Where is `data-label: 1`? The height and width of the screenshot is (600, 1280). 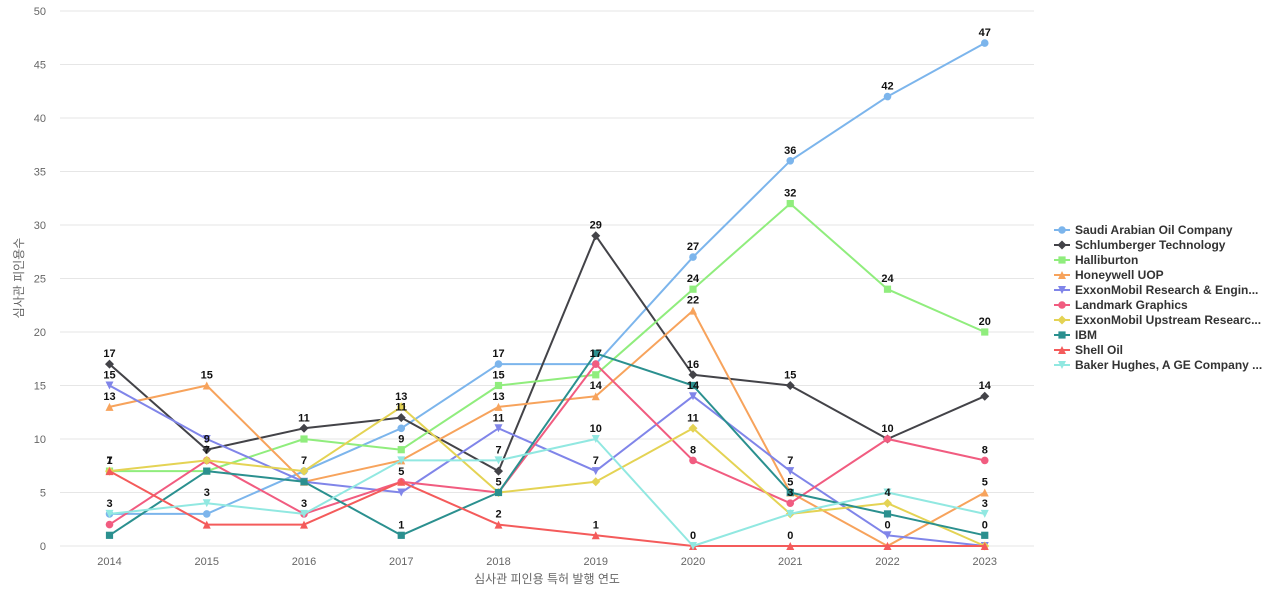 data-label: 1 is located at coordinates (401, 525).